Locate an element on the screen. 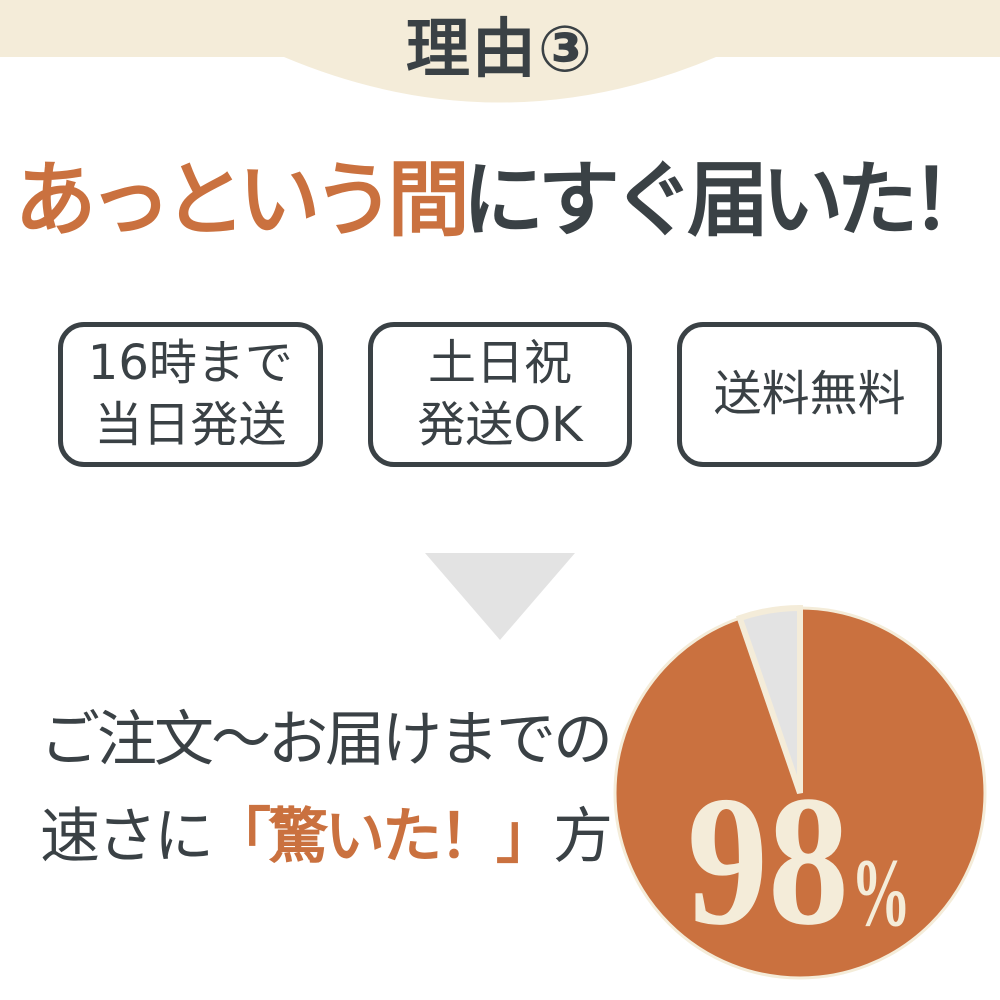 Image resolution: width=1000 pixels, height=1000 pixels. header-band-shape is located at coordinates (500, 51).